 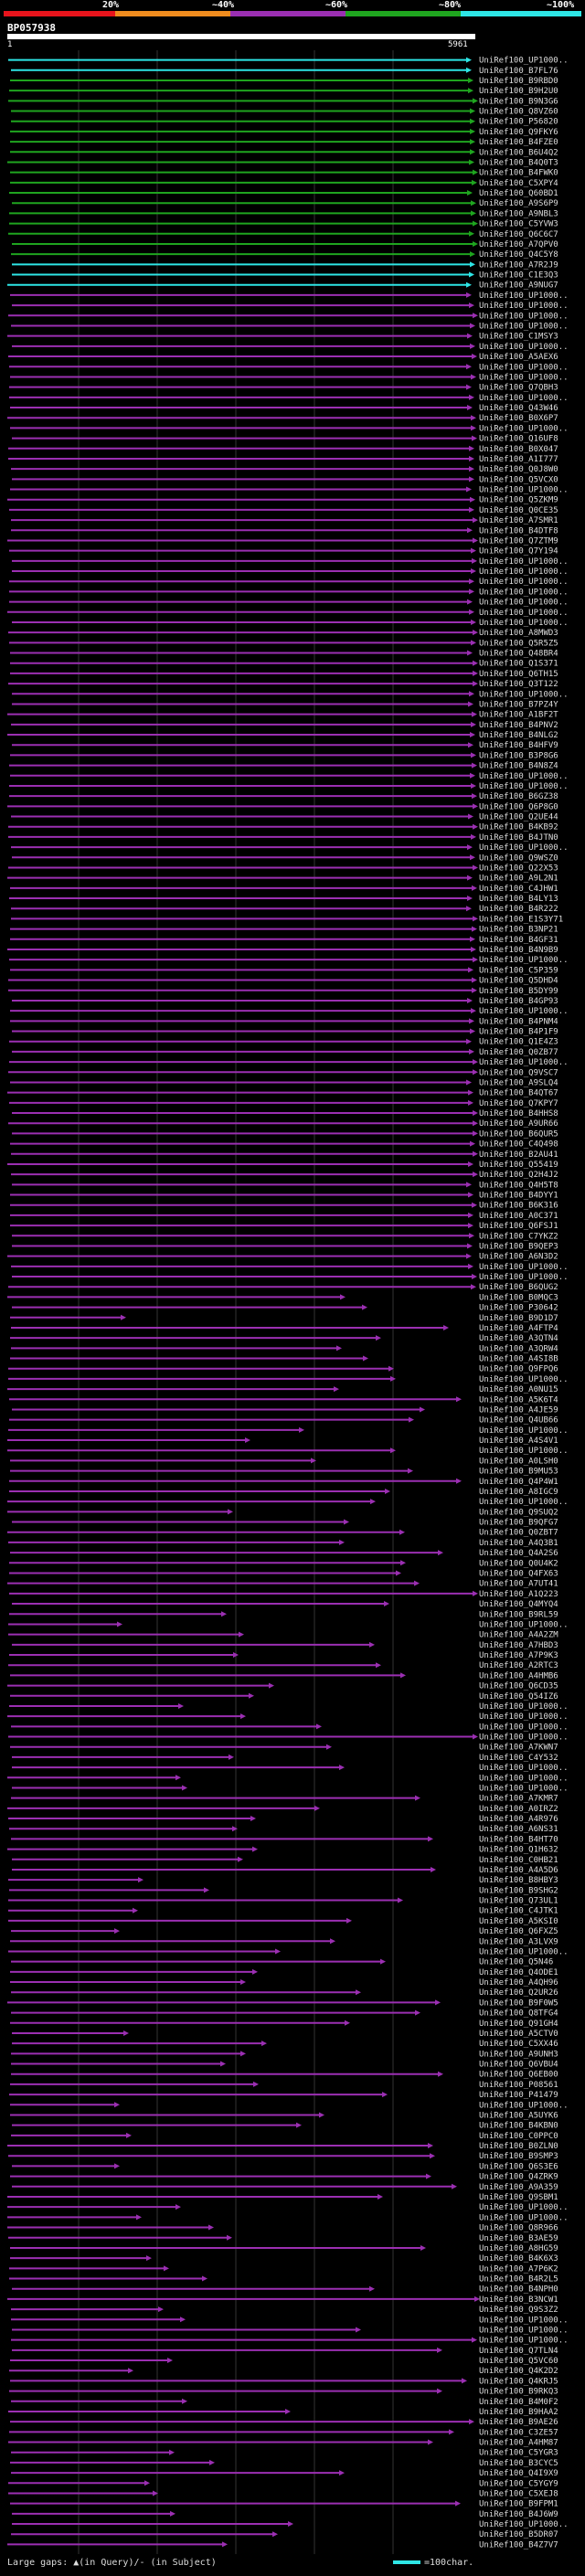 What do you see at coordinates (284, 408) in the screenshot?
I see `hit-row: UniRef100_Q43W46` at bounding box center [284, 408].